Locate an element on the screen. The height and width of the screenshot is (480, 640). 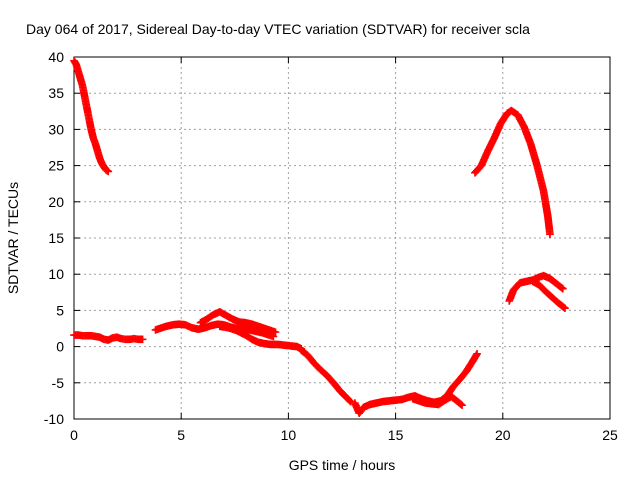
y-tick-label: -10 is located at coordinates (54, 419).